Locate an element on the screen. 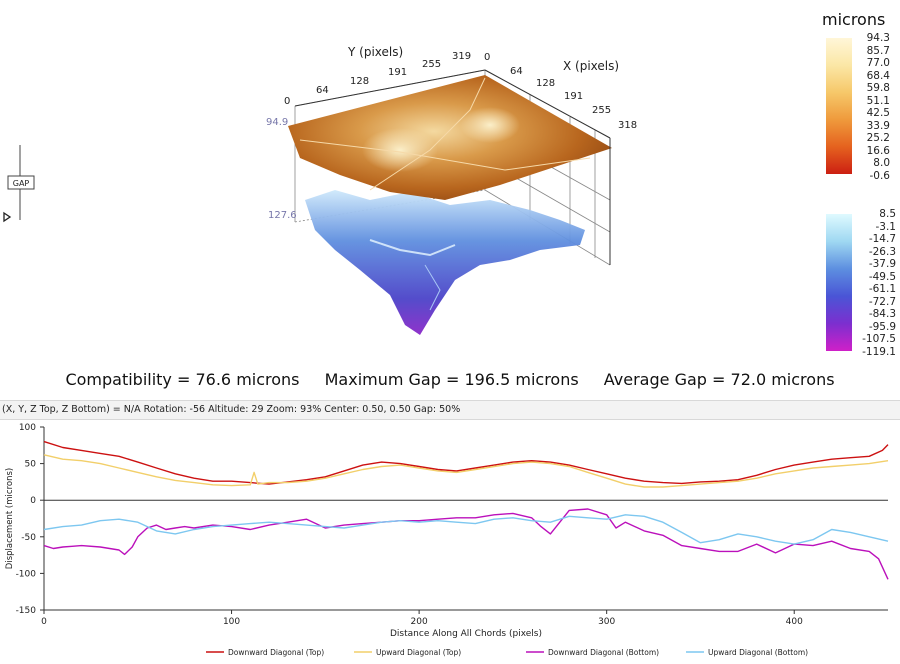 The width and height of the screenshot is (900, 664). legend-label: Downward Diagonal (Bottom) is located at coordinates (603, 652).